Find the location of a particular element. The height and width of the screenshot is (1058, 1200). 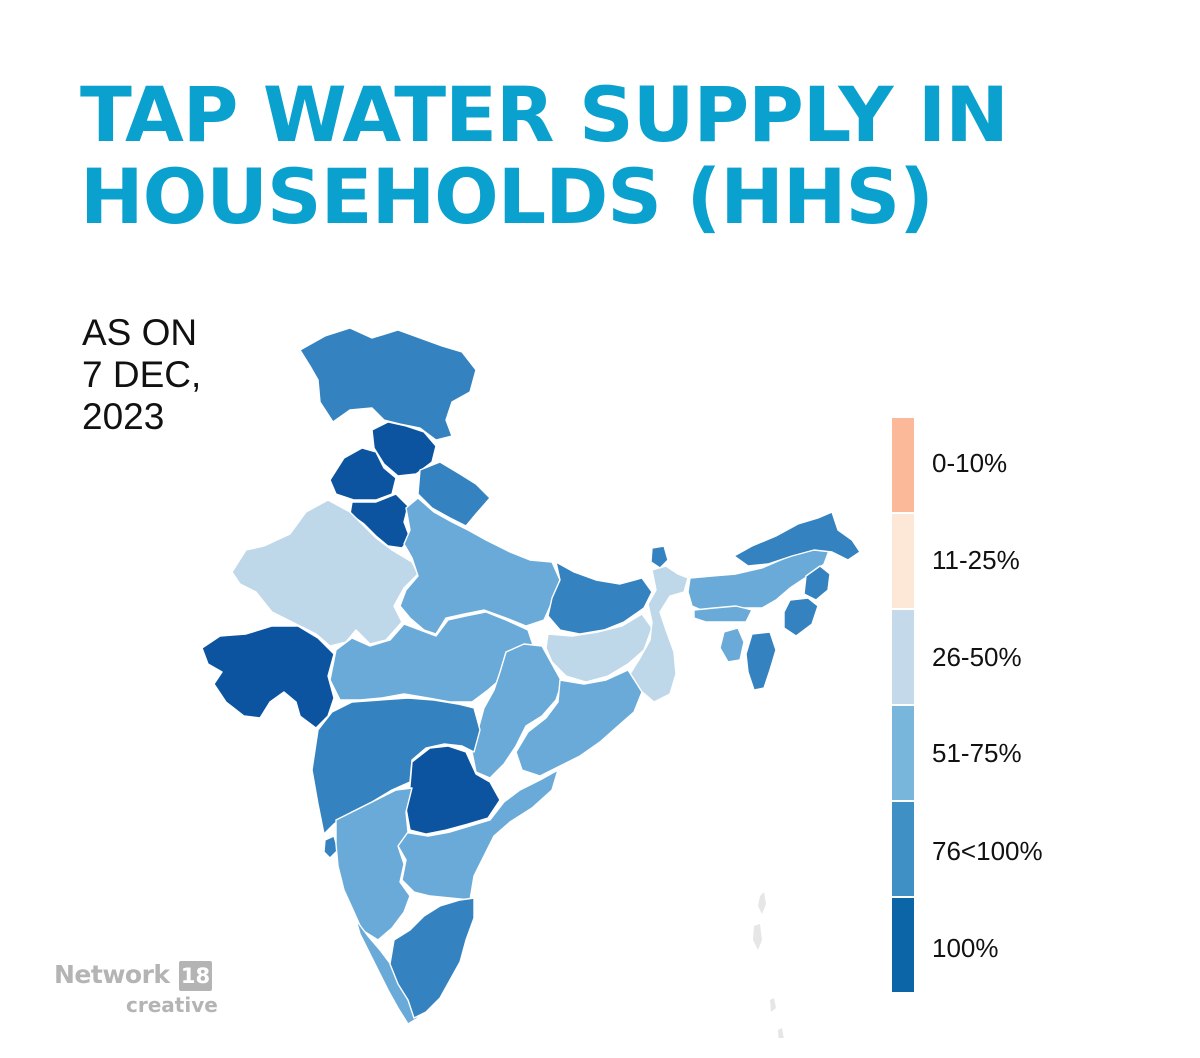

region-bihar is located at coordinates (600, 598).